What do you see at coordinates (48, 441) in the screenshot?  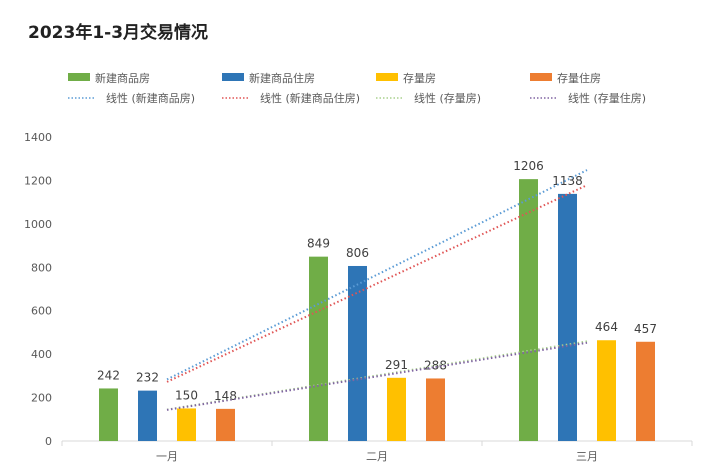 I see `y-tick-label: 0` at bounding box center [48, 441].